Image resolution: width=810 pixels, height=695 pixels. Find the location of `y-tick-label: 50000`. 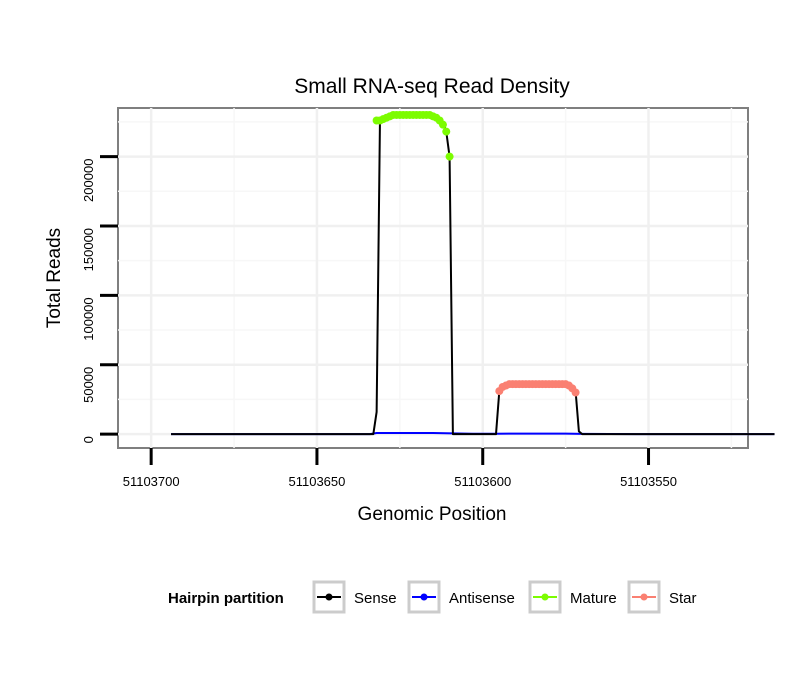

y-tick-label: 50000 is located at coordinates (88, 385).